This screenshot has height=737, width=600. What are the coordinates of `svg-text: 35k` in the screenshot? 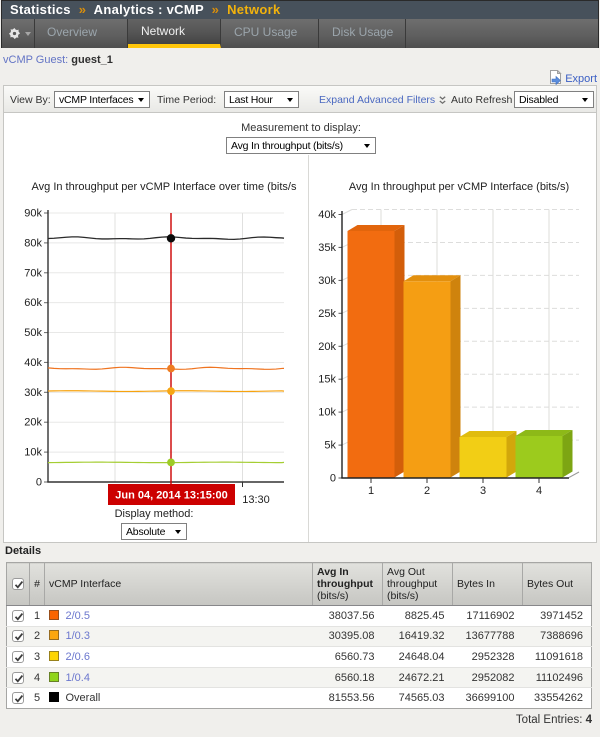 It's located at (327, 248).